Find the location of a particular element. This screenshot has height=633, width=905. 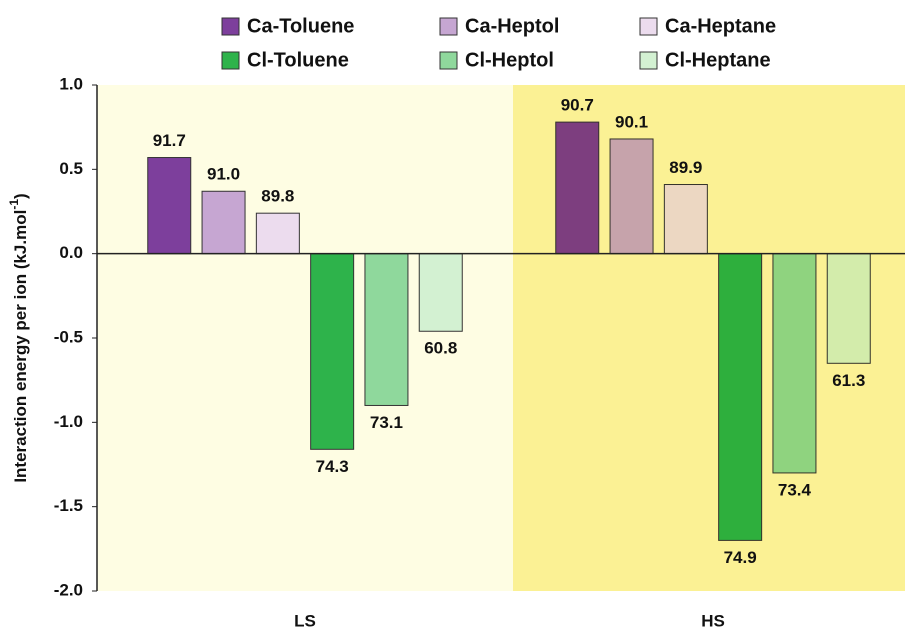

legend-label: Cl-Heptol is located at coordinates (509, 60).